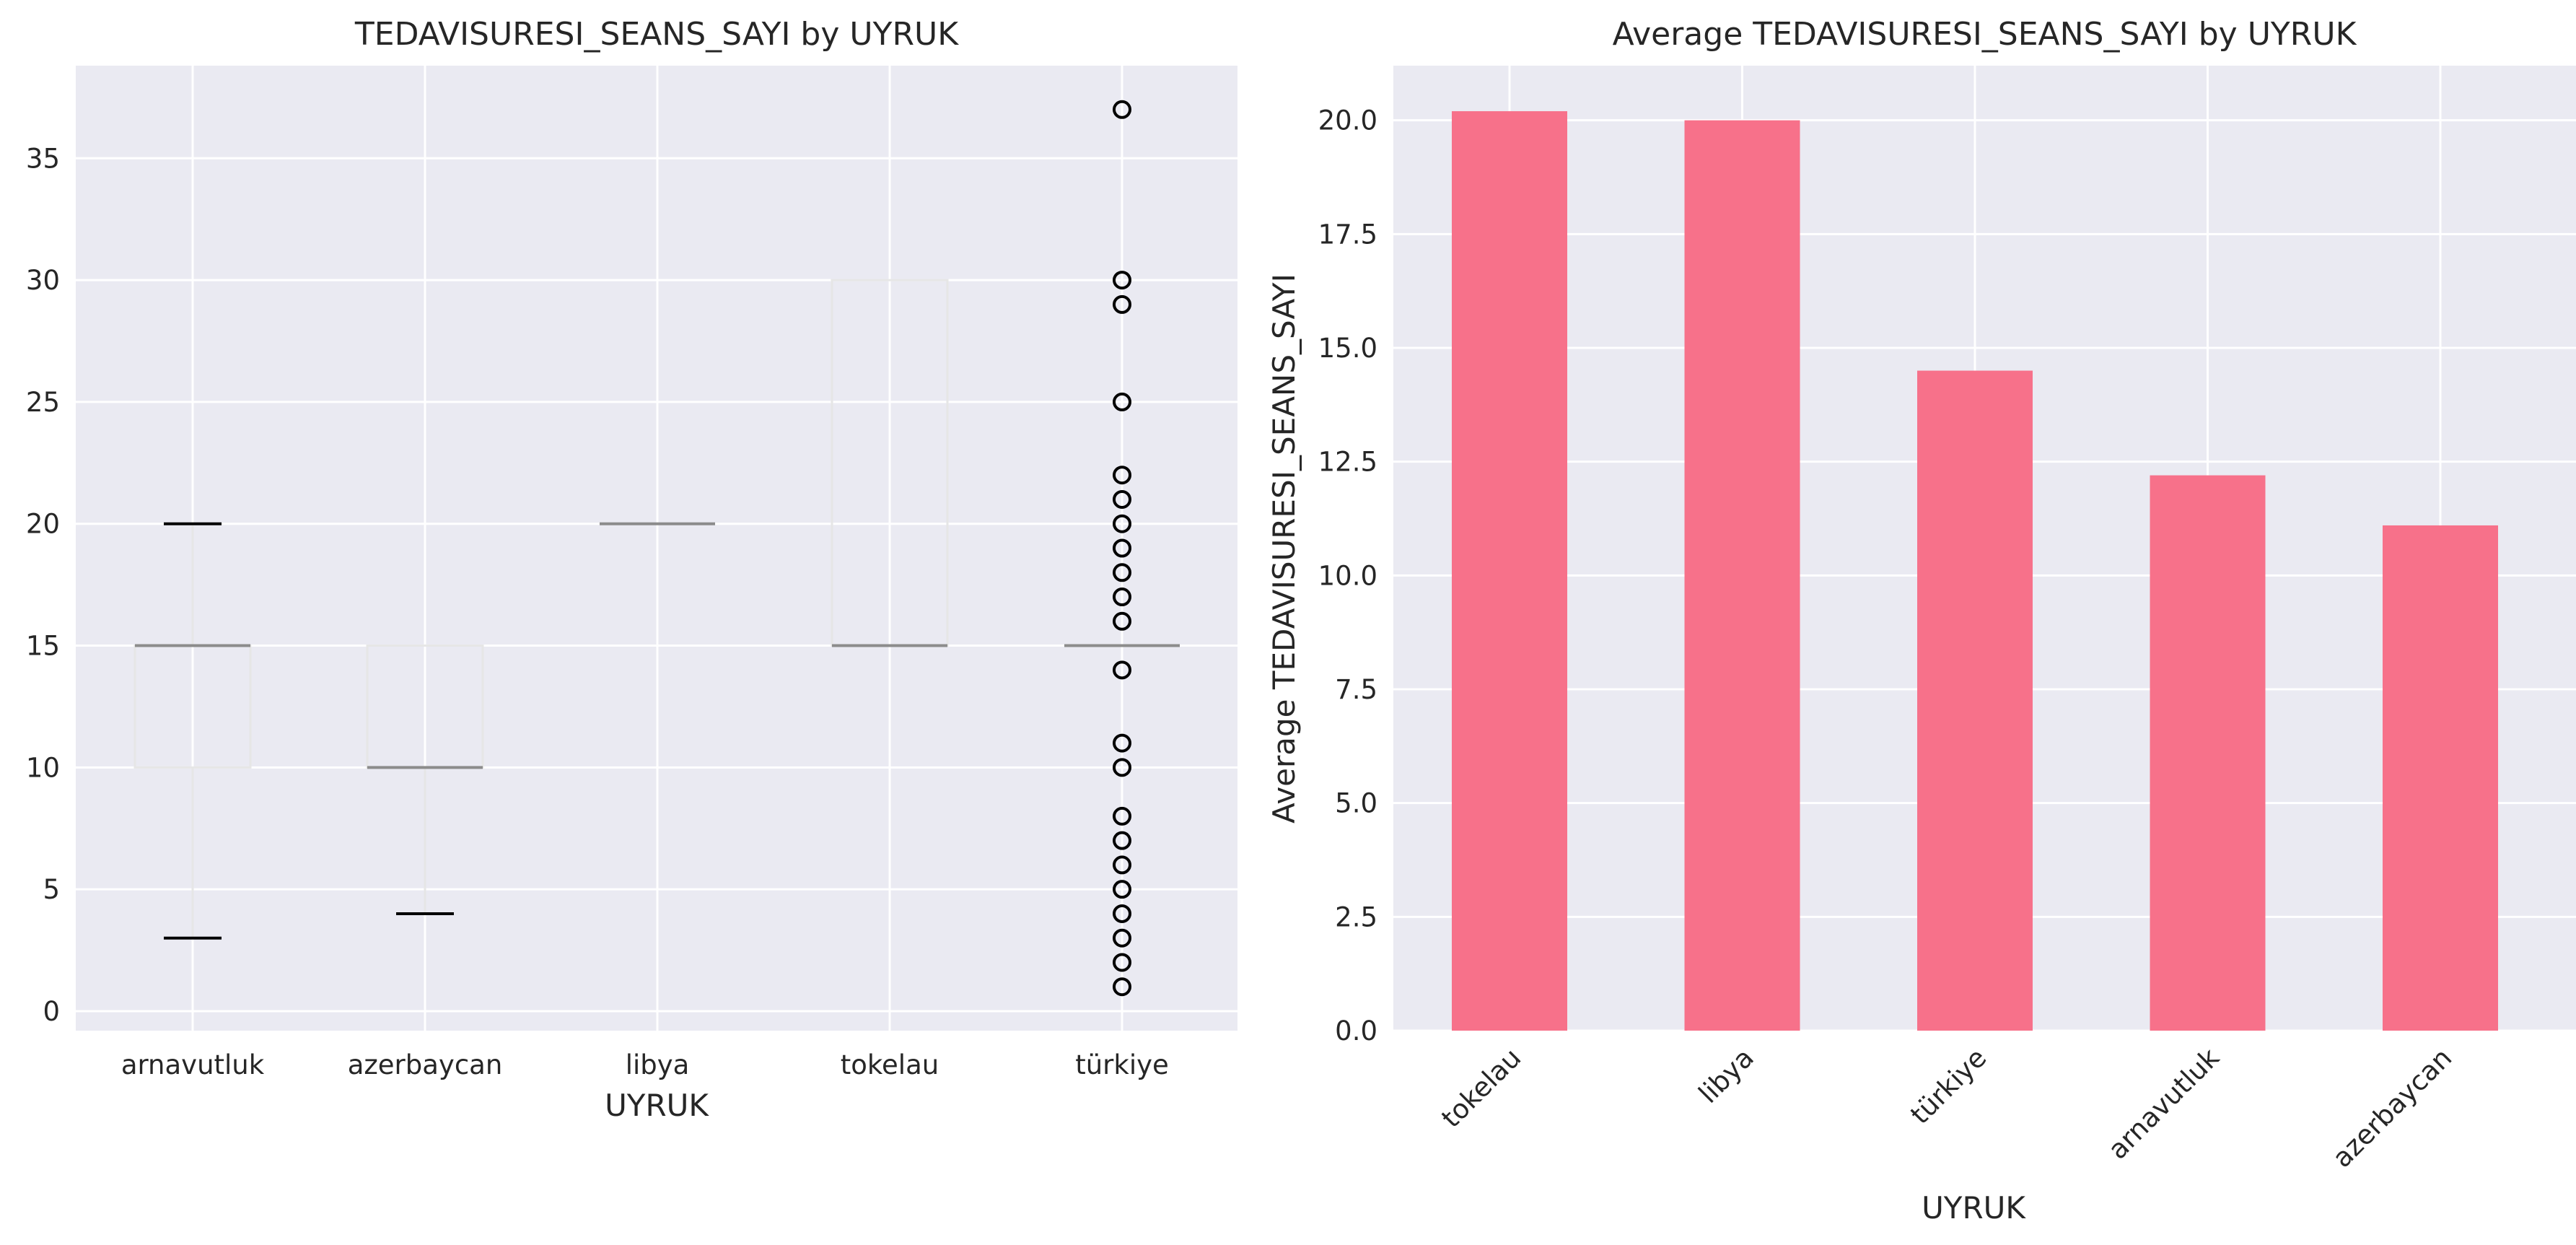 This screenshot has width=2576, height=1245. Describe the element at coordinates (657, 1105) in the screenshot. I see `boxplot-x-axis-label: UYRUK` at that location.